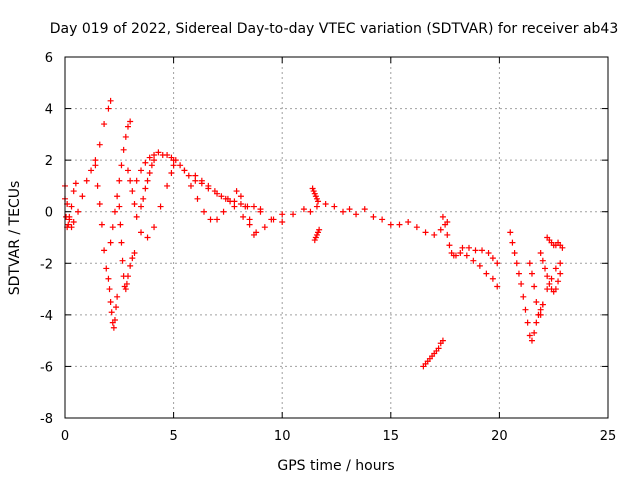 The width and height of the screenshot is (640, 480). What do you see at coordinates (49, 110) in the screenshot?
I see `y-tick-label: 4` at bounding box center [49, 110].